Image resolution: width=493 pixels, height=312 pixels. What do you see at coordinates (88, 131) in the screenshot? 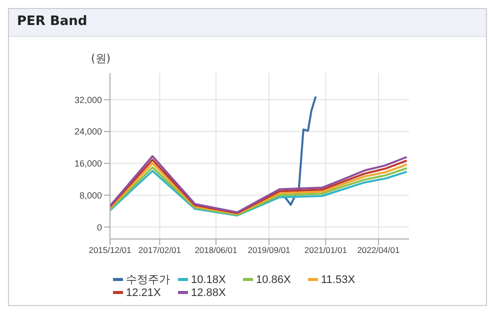
I see `y-tick-label: 24,000` at bounding box center [88, 131].